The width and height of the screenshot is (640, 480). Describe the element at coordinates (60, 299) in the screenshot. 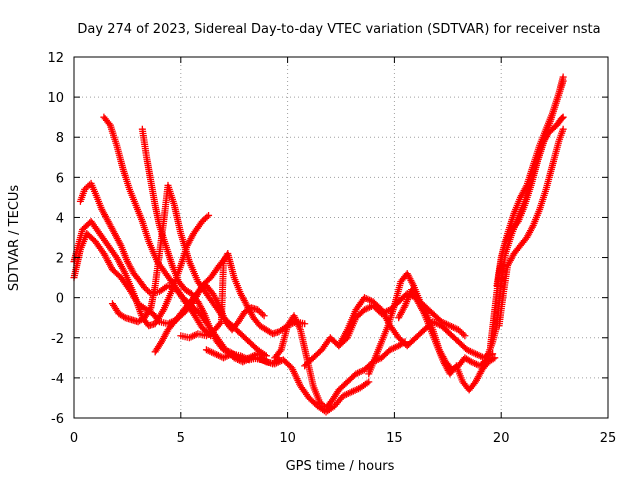

I see `y-tick-label: 0` at that location.